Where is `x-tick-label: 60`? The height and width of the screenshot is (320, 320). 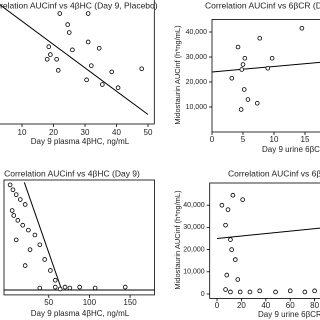
x-tick-label: 60 is located at coordinates (290, 305).